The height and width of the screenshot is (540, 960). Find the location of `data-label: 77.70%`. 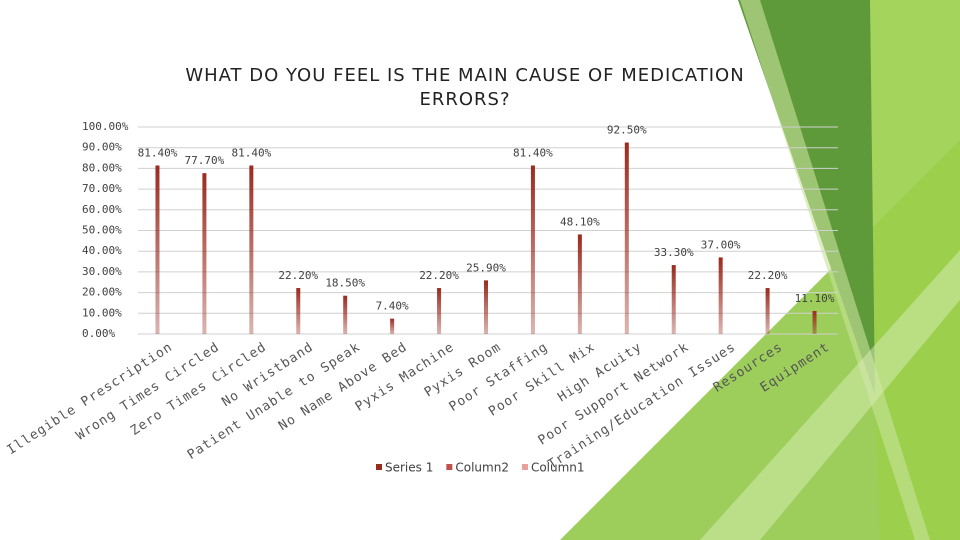

data-label: 77.70% is located at coordinates (205, 160).